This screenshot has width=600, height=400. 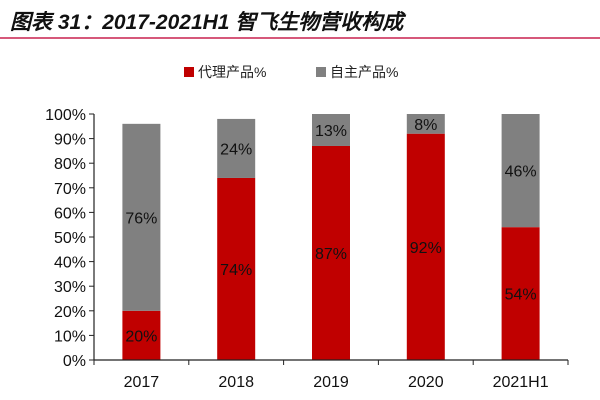 I want to click on bar-0-2021H1, so click(x=520, y=293).